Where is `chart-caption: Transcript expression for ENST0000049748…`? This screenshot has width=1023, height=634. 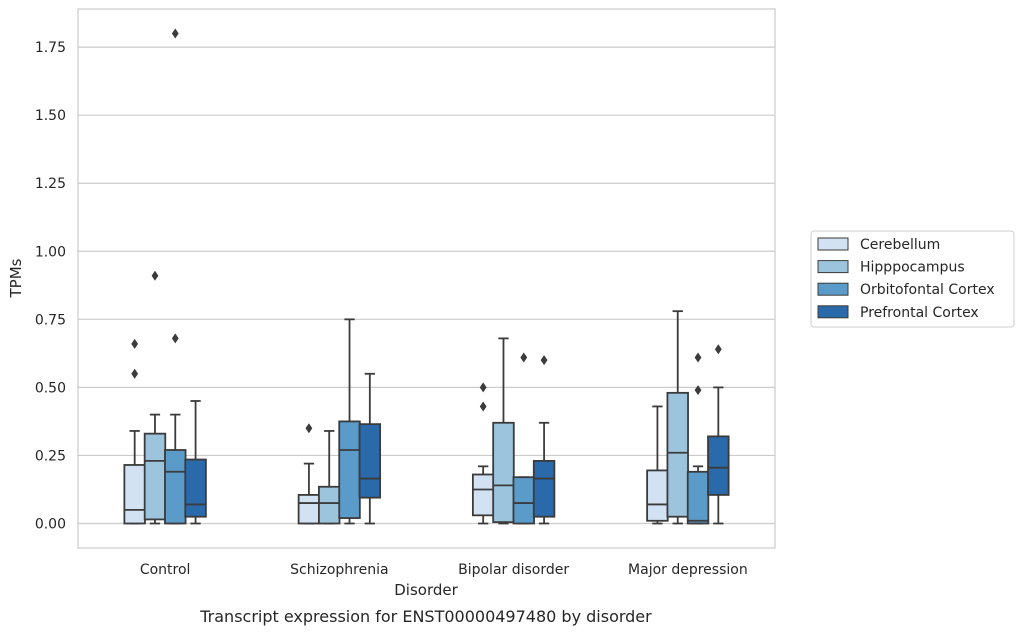 chart-caption: Transcript expression for ENST0000049748… is located at coordinates (425, 616).